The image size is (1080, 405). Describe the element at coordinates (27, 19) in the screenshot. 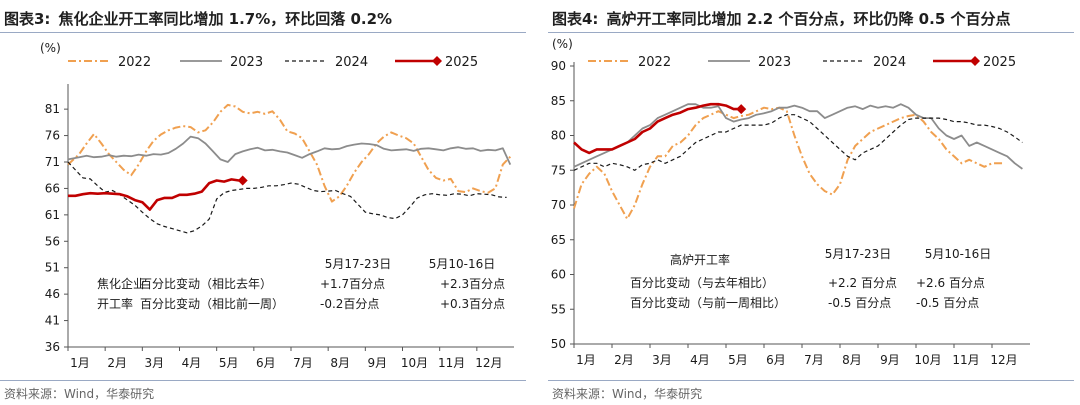

I see `figure-label: 图表3:` at that location.